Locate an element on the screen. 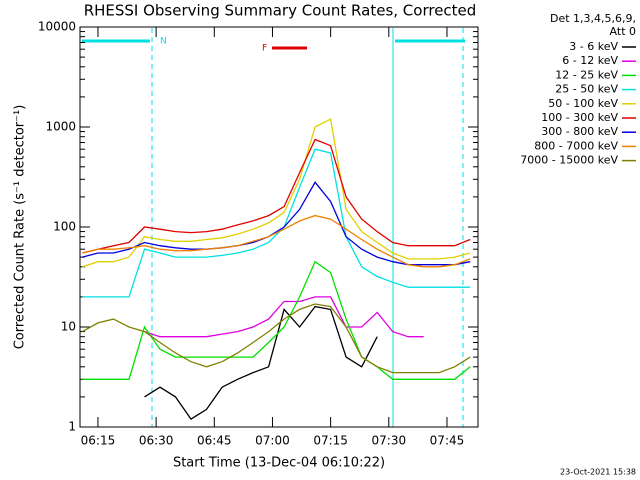 Image resolution: width=640 pixels, height=480 pixels. x-tick-label: 07:15 is located at coordinates (330, 441).